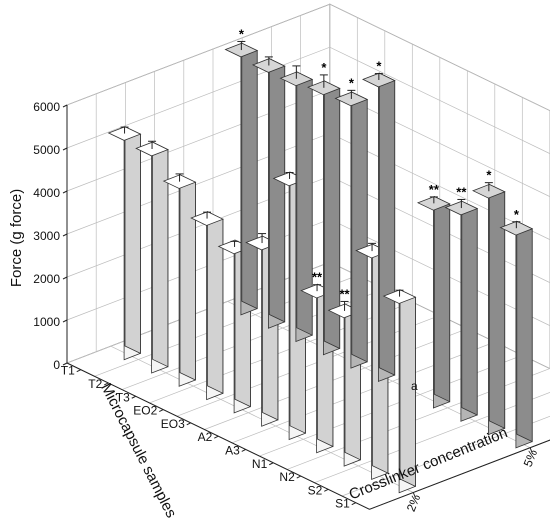  I want to click on y-tick-label: EO3, so click(173, 424).